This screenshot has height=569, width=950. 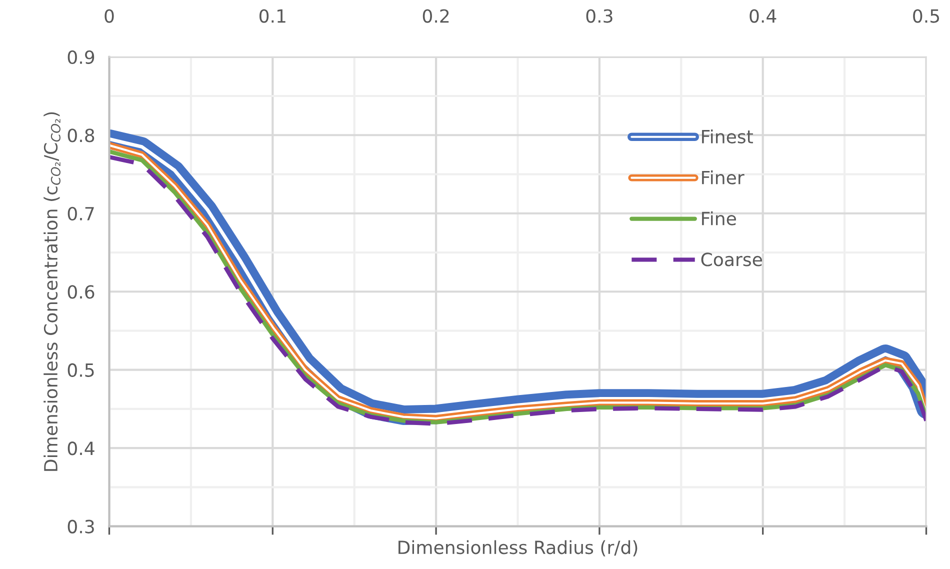 What do you see at coordinates (727, 136) in the screenshot?
I see `legend-label: Finest` at bounding box center [727, 136].